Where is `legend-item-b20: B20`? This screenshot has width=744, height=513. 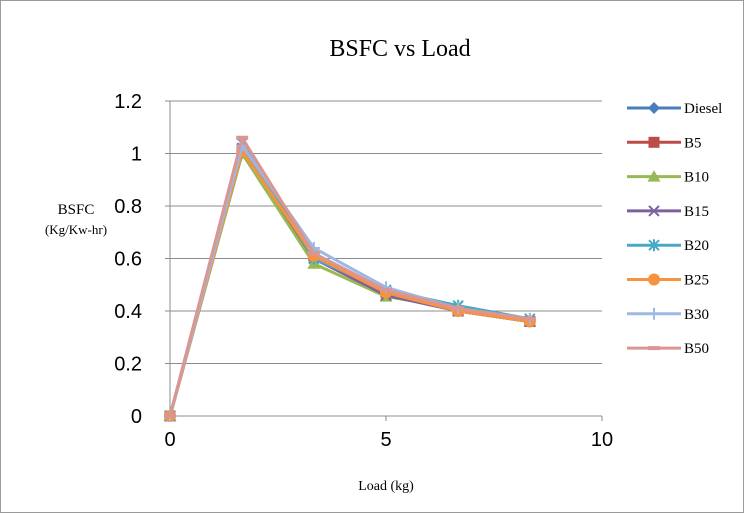 legend-item-b20: B20 is located at coordinates (668, 246).